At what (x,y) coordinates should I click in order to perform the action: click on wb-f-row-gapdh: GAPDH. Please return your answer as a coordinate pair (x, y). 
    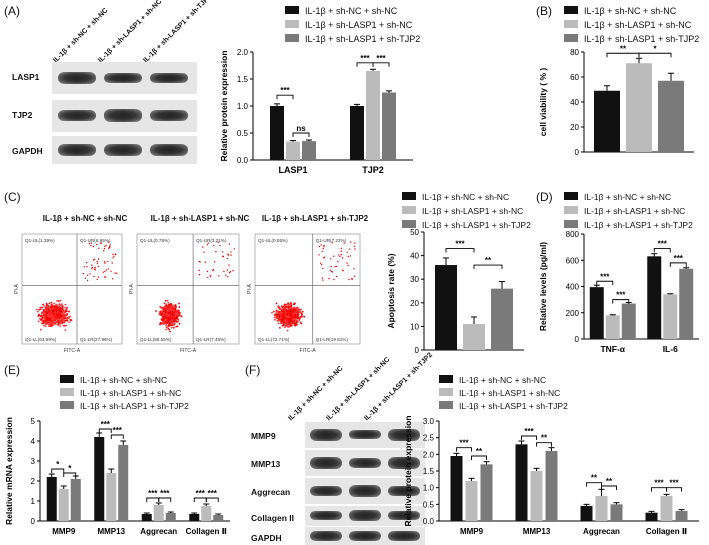
    Looking at the image, I should click on (266, 538).